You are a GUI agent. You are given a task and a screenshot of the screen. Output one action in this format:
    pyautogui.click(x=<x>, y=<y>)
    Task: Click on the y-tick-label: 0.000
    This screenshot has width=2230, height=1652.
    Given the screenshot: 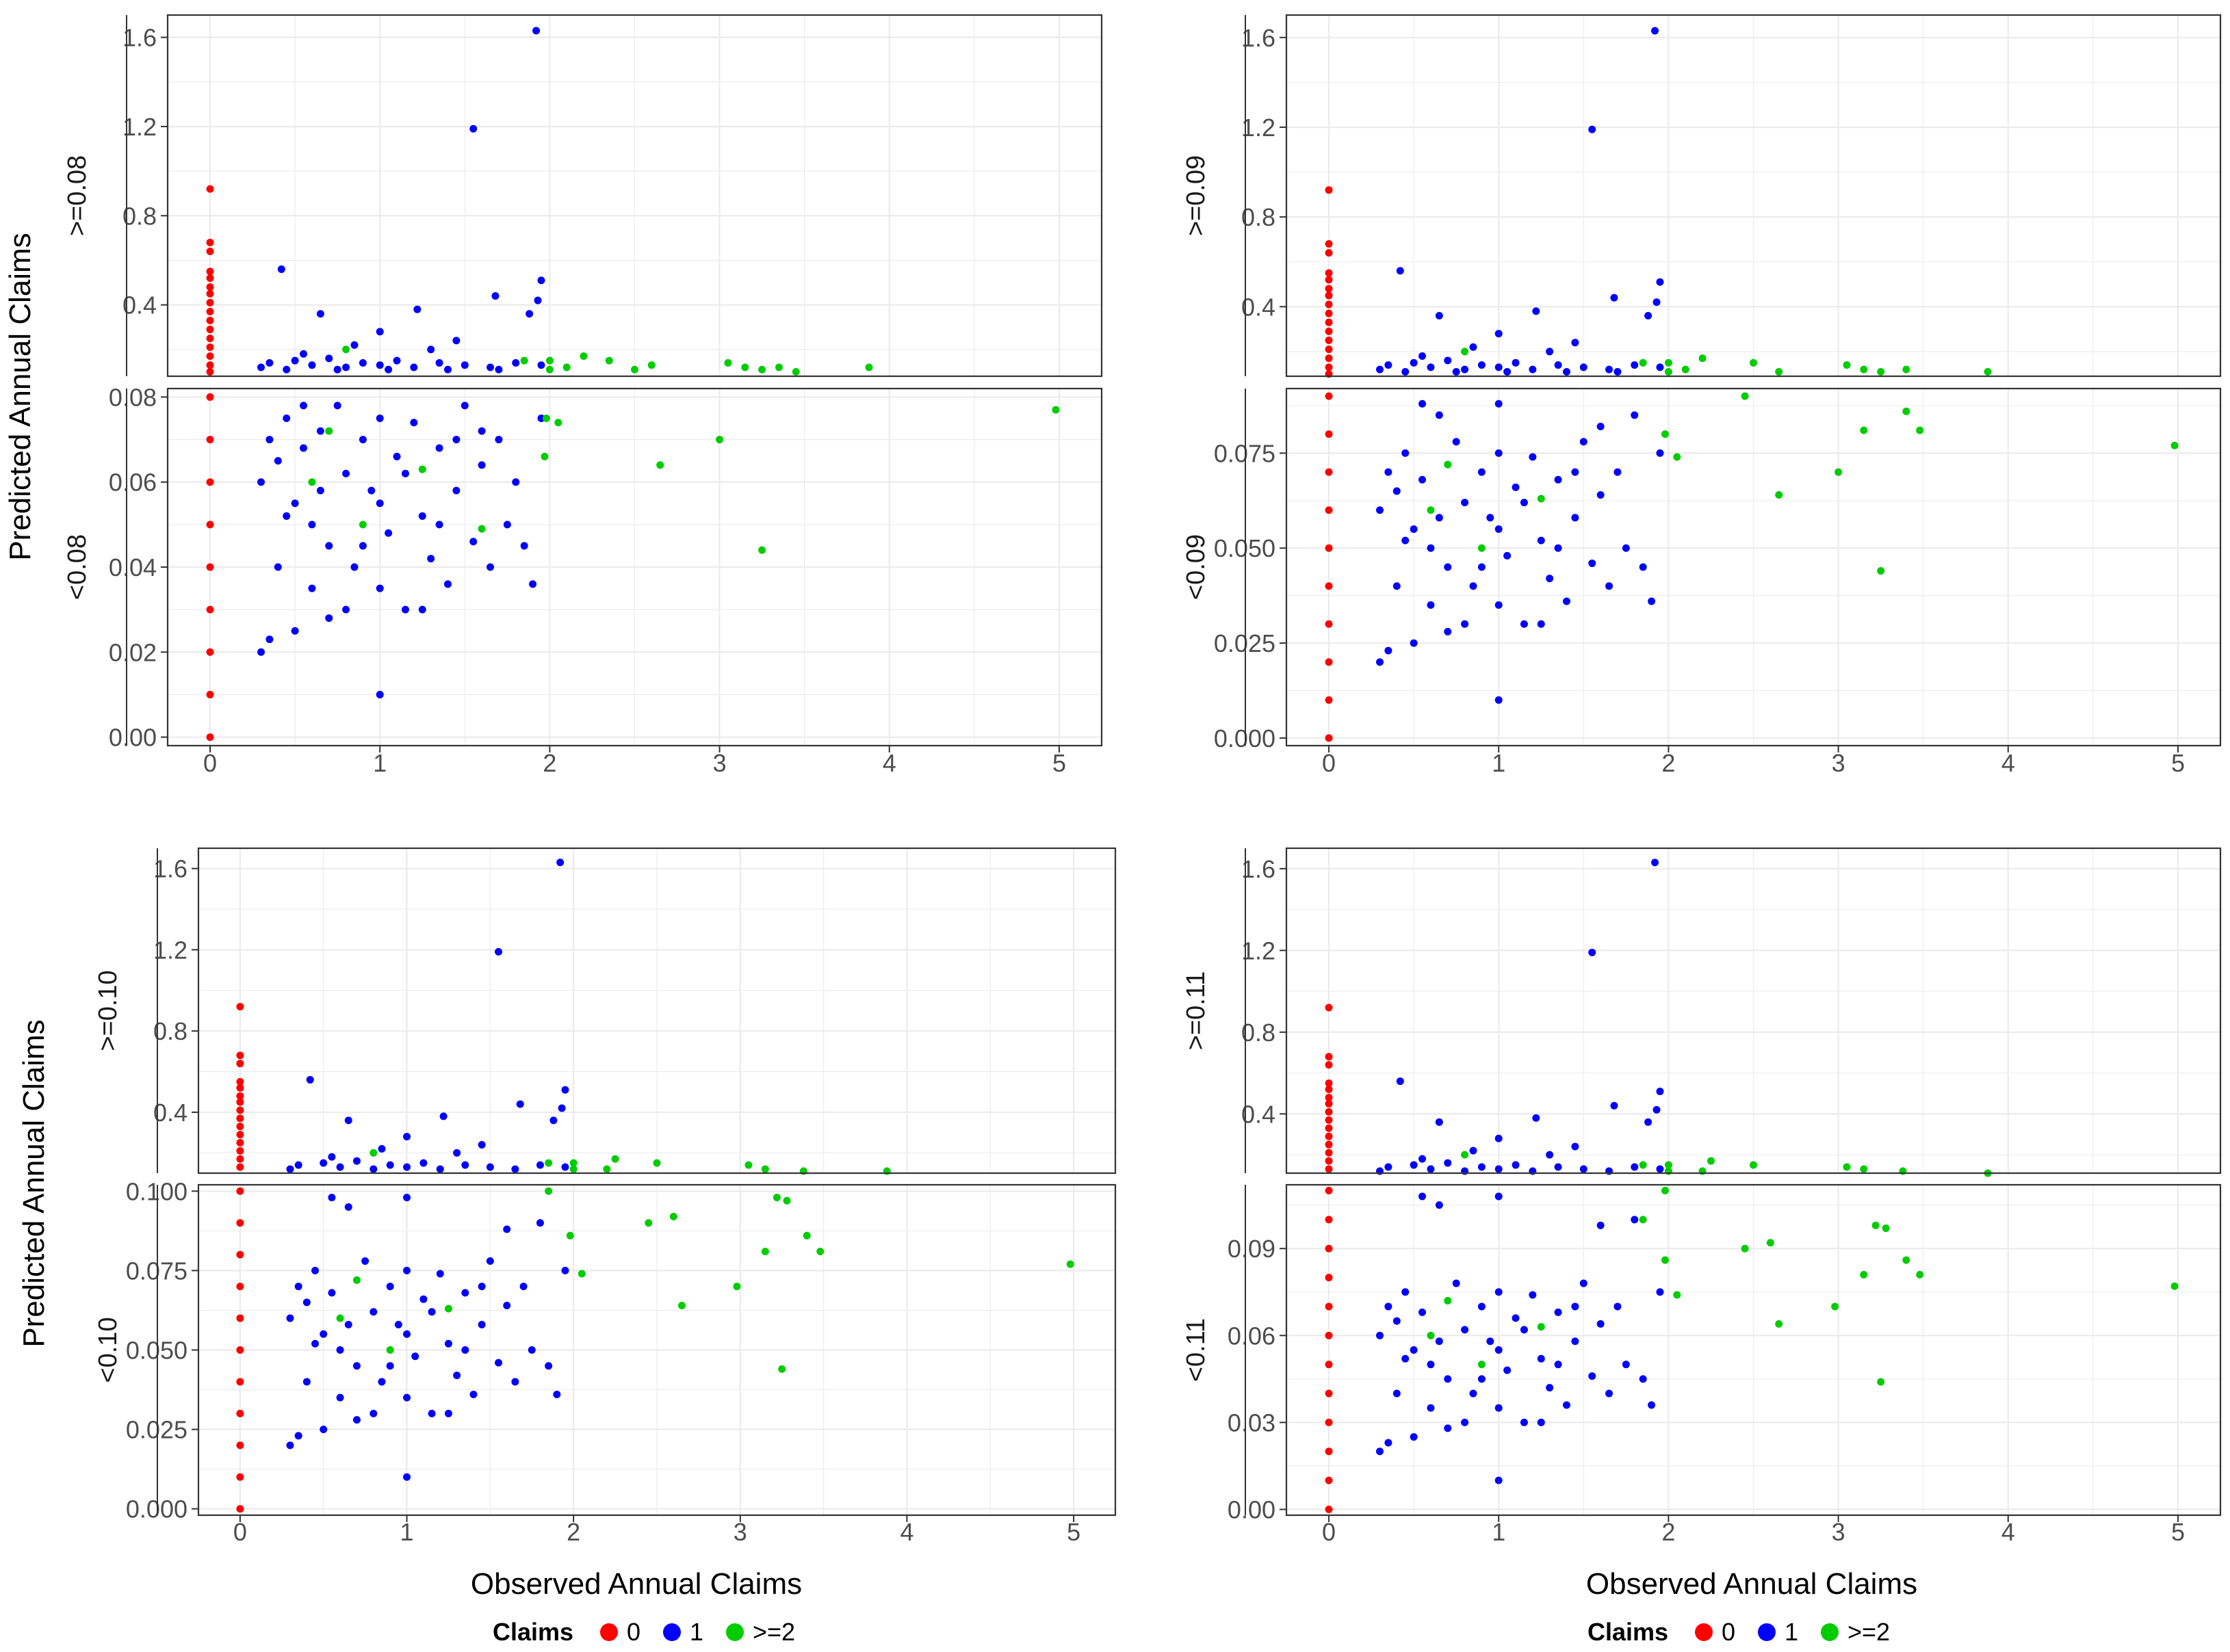 What is the action you would take?
    pyautogui.click(x=156, y=1509)
    